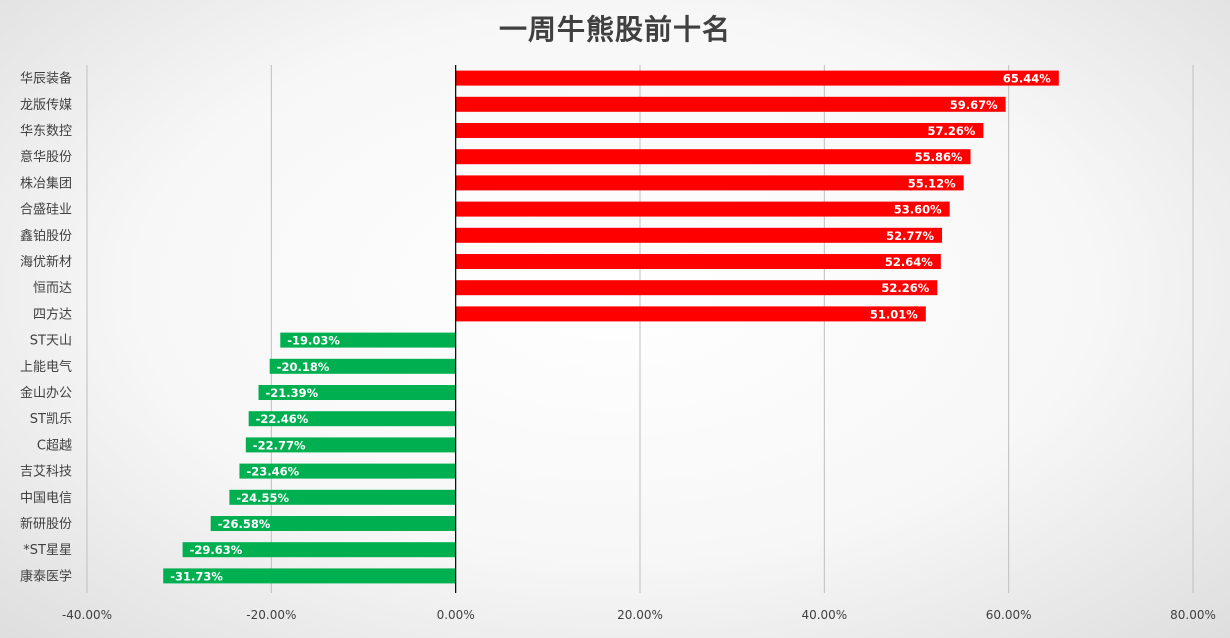 The width and height of the screenshot is (1230, 638). I want to click on category-label: ST天山, so click(51, 341).